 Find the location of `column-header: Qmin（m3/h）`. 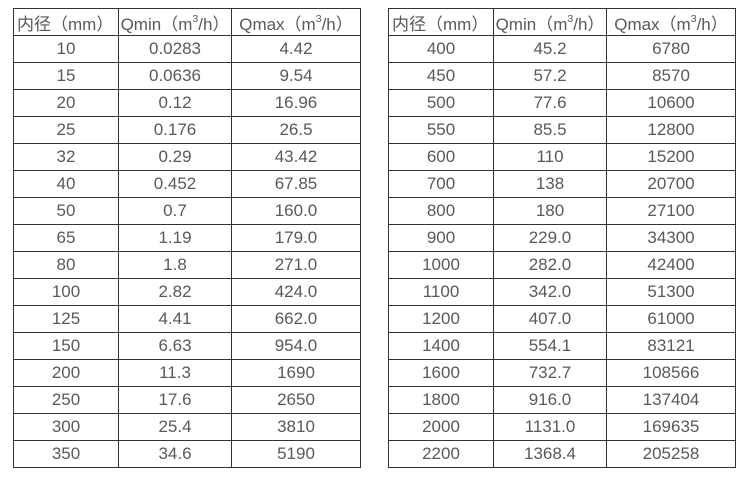

column-header: Qmin（m3/h） is located at coordinates (175, 22).